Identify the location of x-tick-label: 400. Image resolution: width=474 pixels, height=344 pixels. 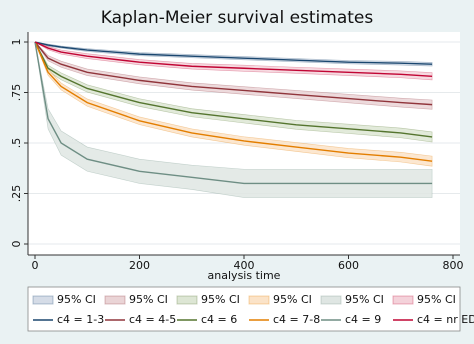
(244, 265).